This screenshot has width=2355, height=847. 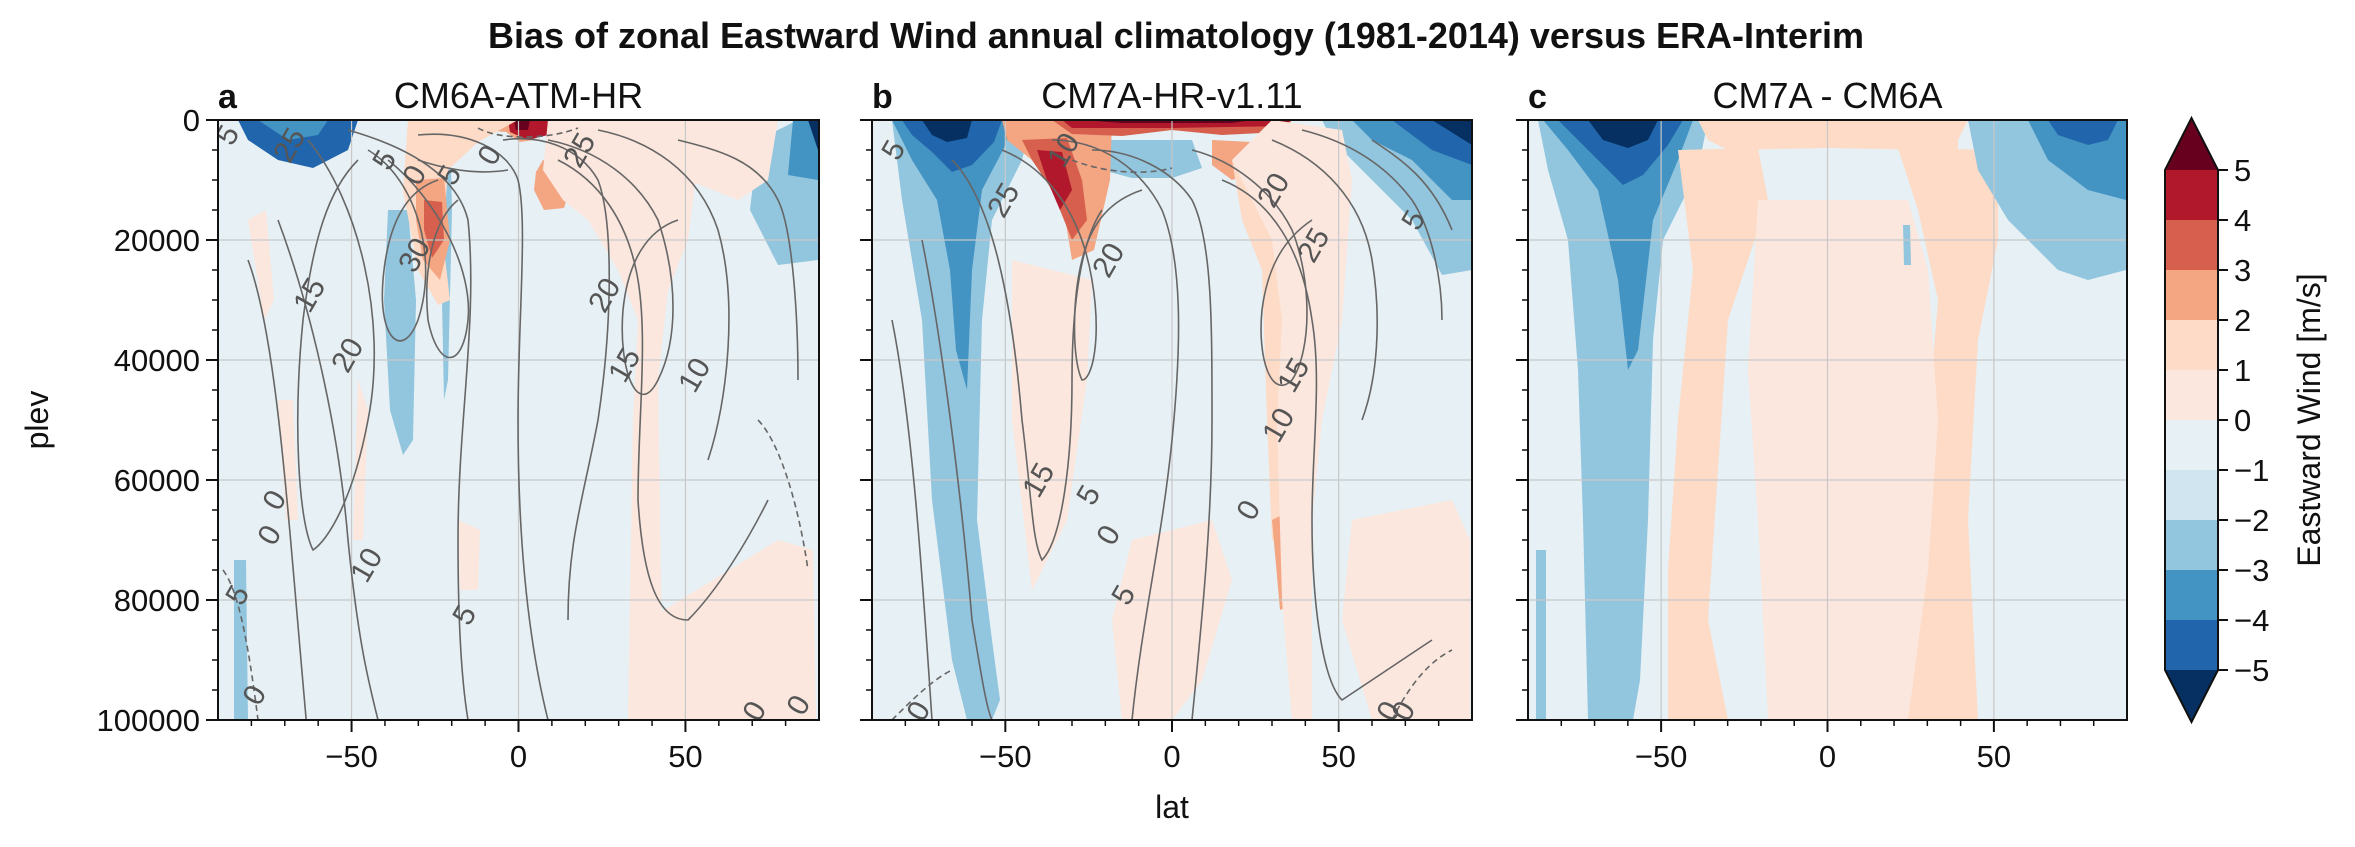 I want to click on colorbar-tick-label: 4, so click(x=2242, y=220).